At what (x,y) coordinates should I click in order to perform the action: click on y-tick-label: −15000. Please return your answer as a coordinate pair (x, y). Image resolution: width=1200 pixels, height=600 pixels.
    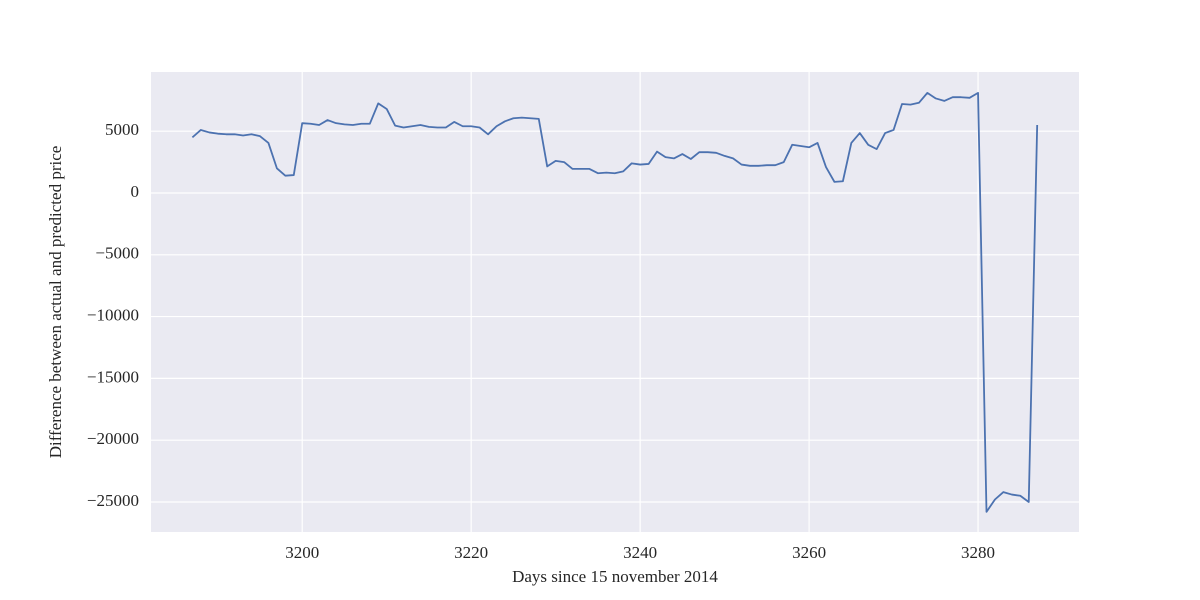
    Looking at the image, I should click on (113, 376).